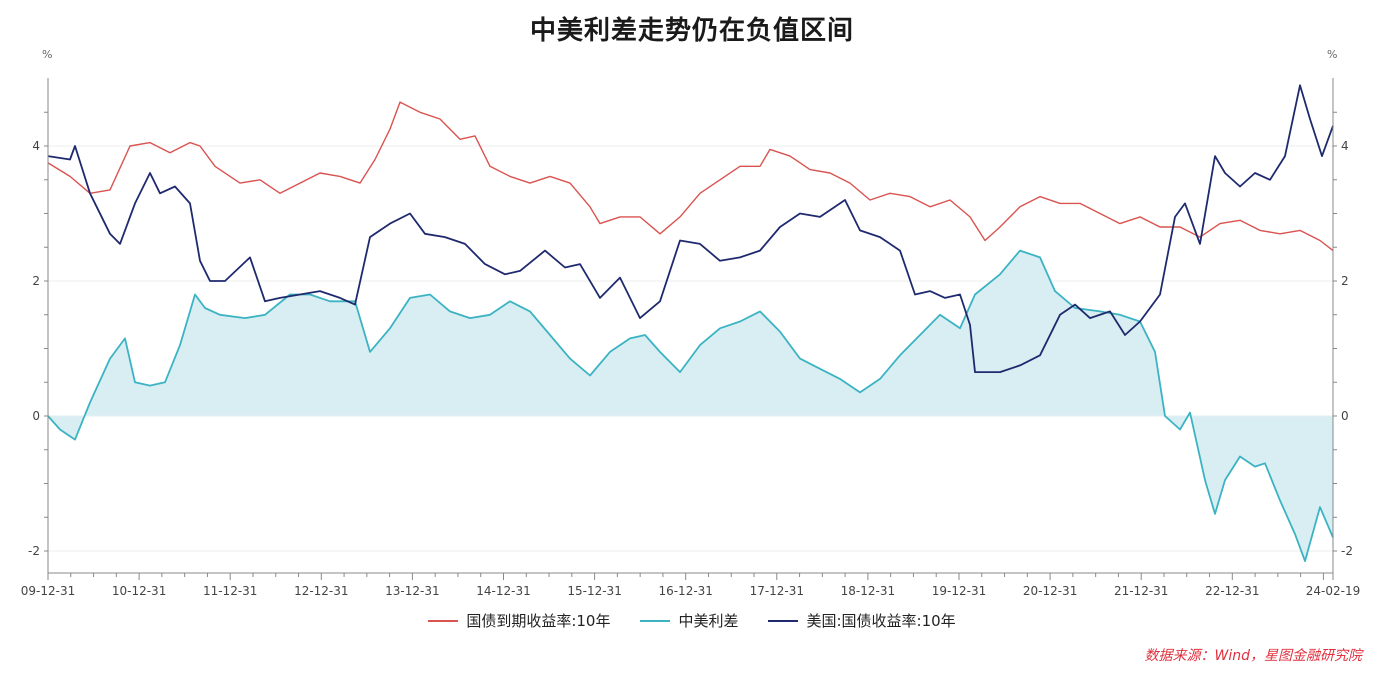  Describe the element at coordinates (139, 591) in the screenshot. I see `x-tick-label: 10-12-31` at that location.